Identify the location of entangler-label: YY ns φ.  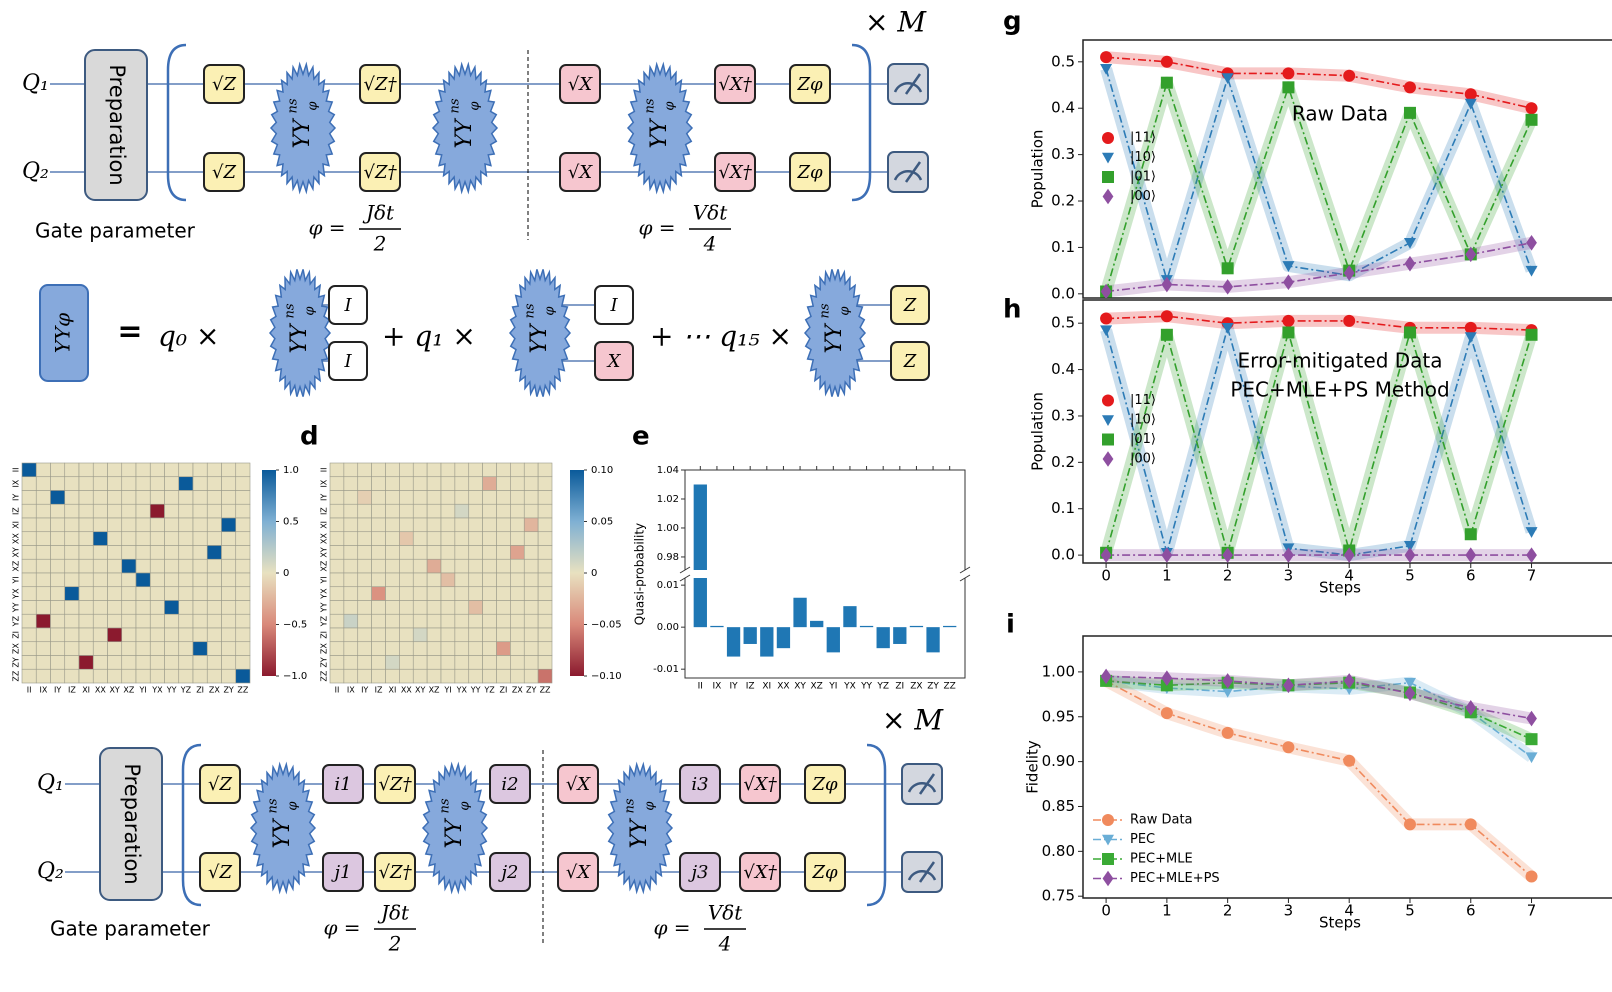
(300, 328).